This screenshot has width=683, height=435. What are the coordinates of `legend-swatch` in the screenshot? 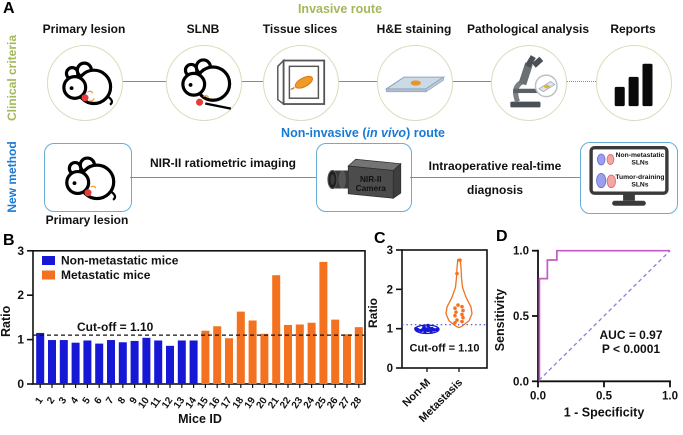 It's located at (48, 275).